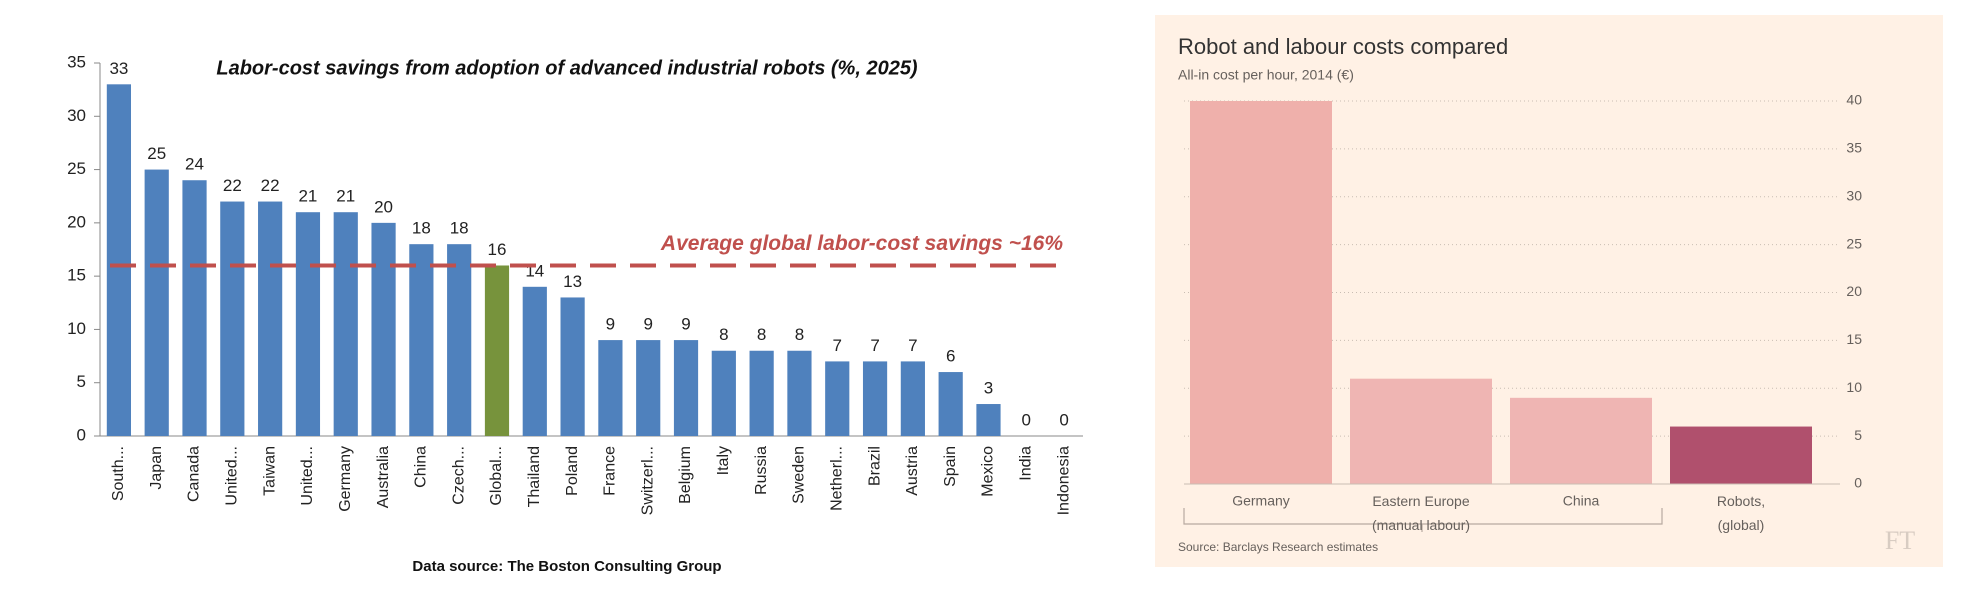 This screenshot has width=1964, height=599. I want to click on x-tick-label: Eastern Europe (manual labour), so click(1421, 513).